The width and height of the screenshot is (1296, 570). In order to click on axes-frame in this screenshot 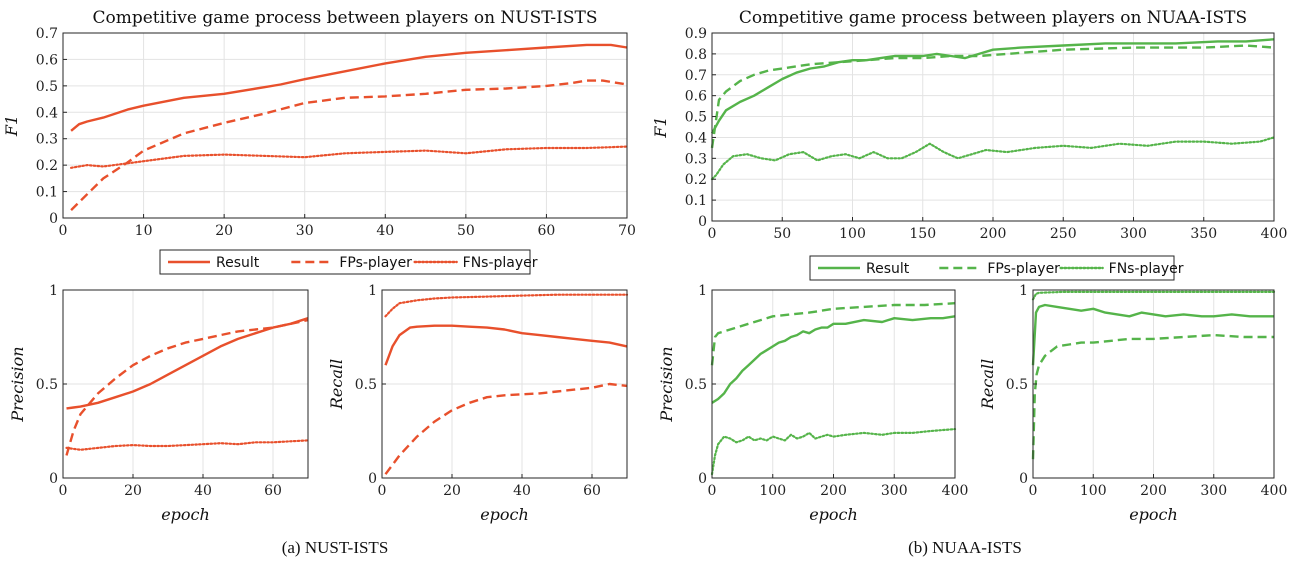, I will do `click(345, 125)`.